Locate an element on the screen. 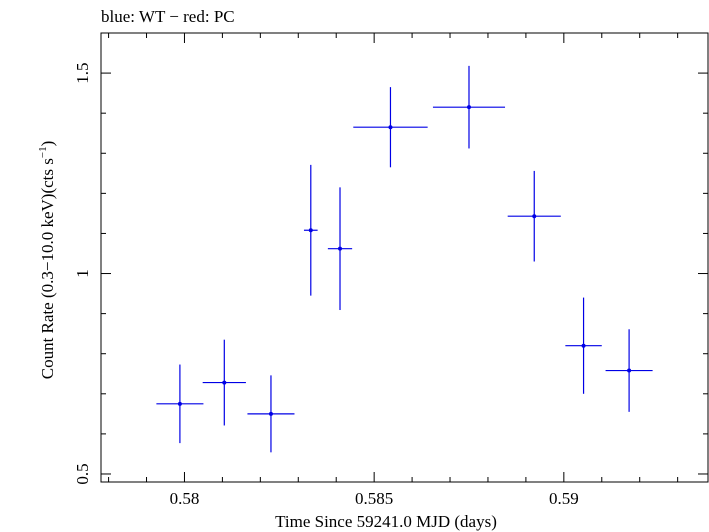  y-axis-label-main: Count Rate (0.3−10.0 keV)(cts s is located at coordinates (47, 268).